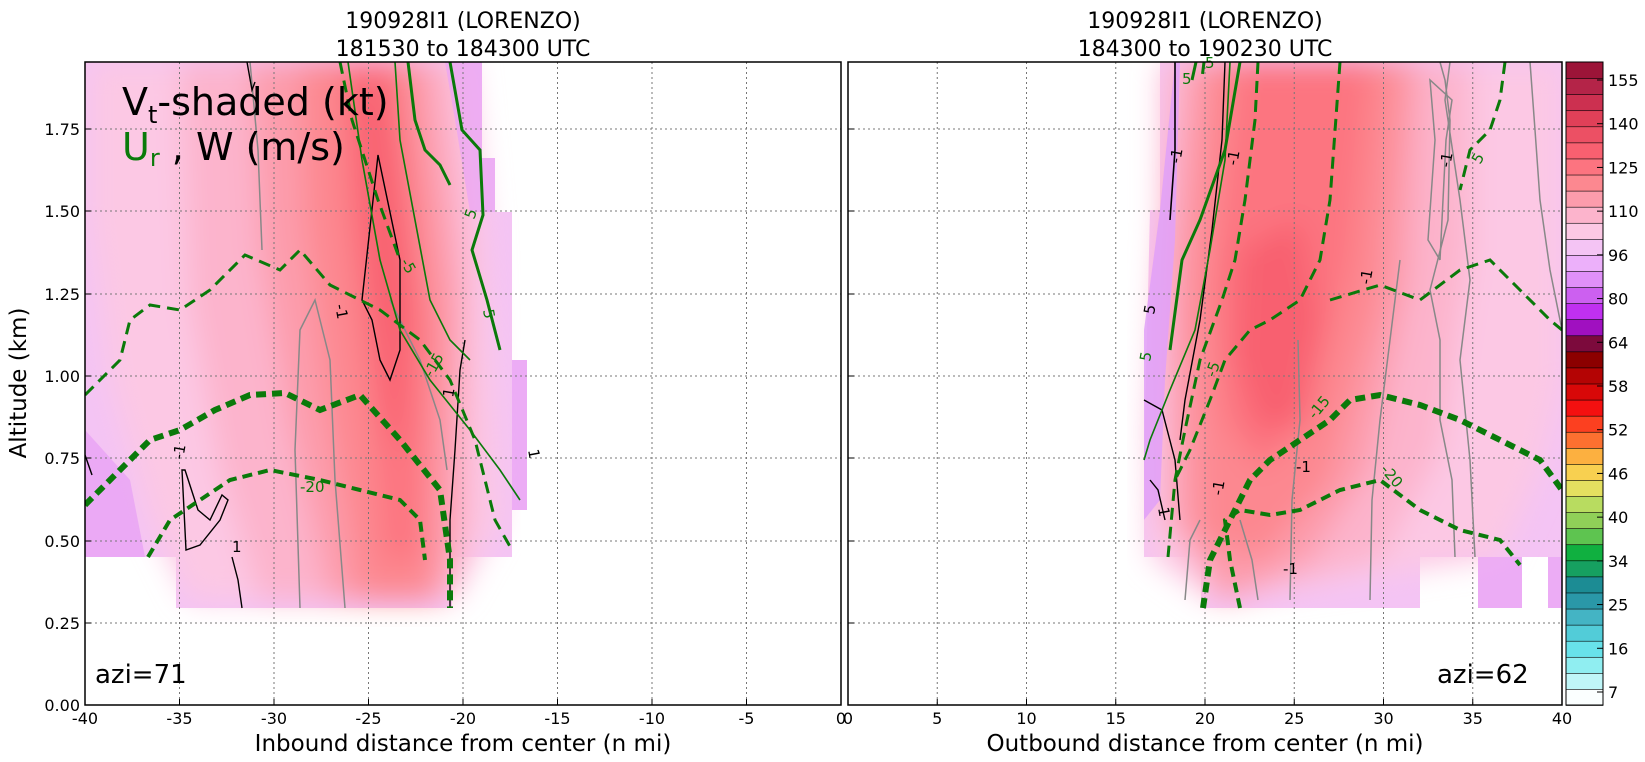 The width and height of the screenshot is (1645, 762). What do you see at coordinates (747, 718) in the screenshot?
I see `inbound-xtick: -5` at bounding box center [747, 718].